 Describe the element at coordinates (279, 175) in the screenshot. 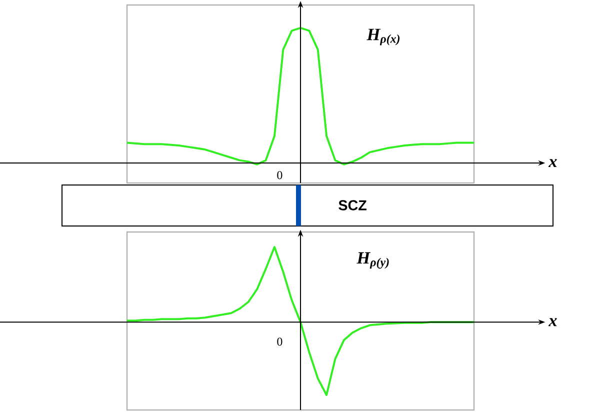

I see `text: 0` at that location.